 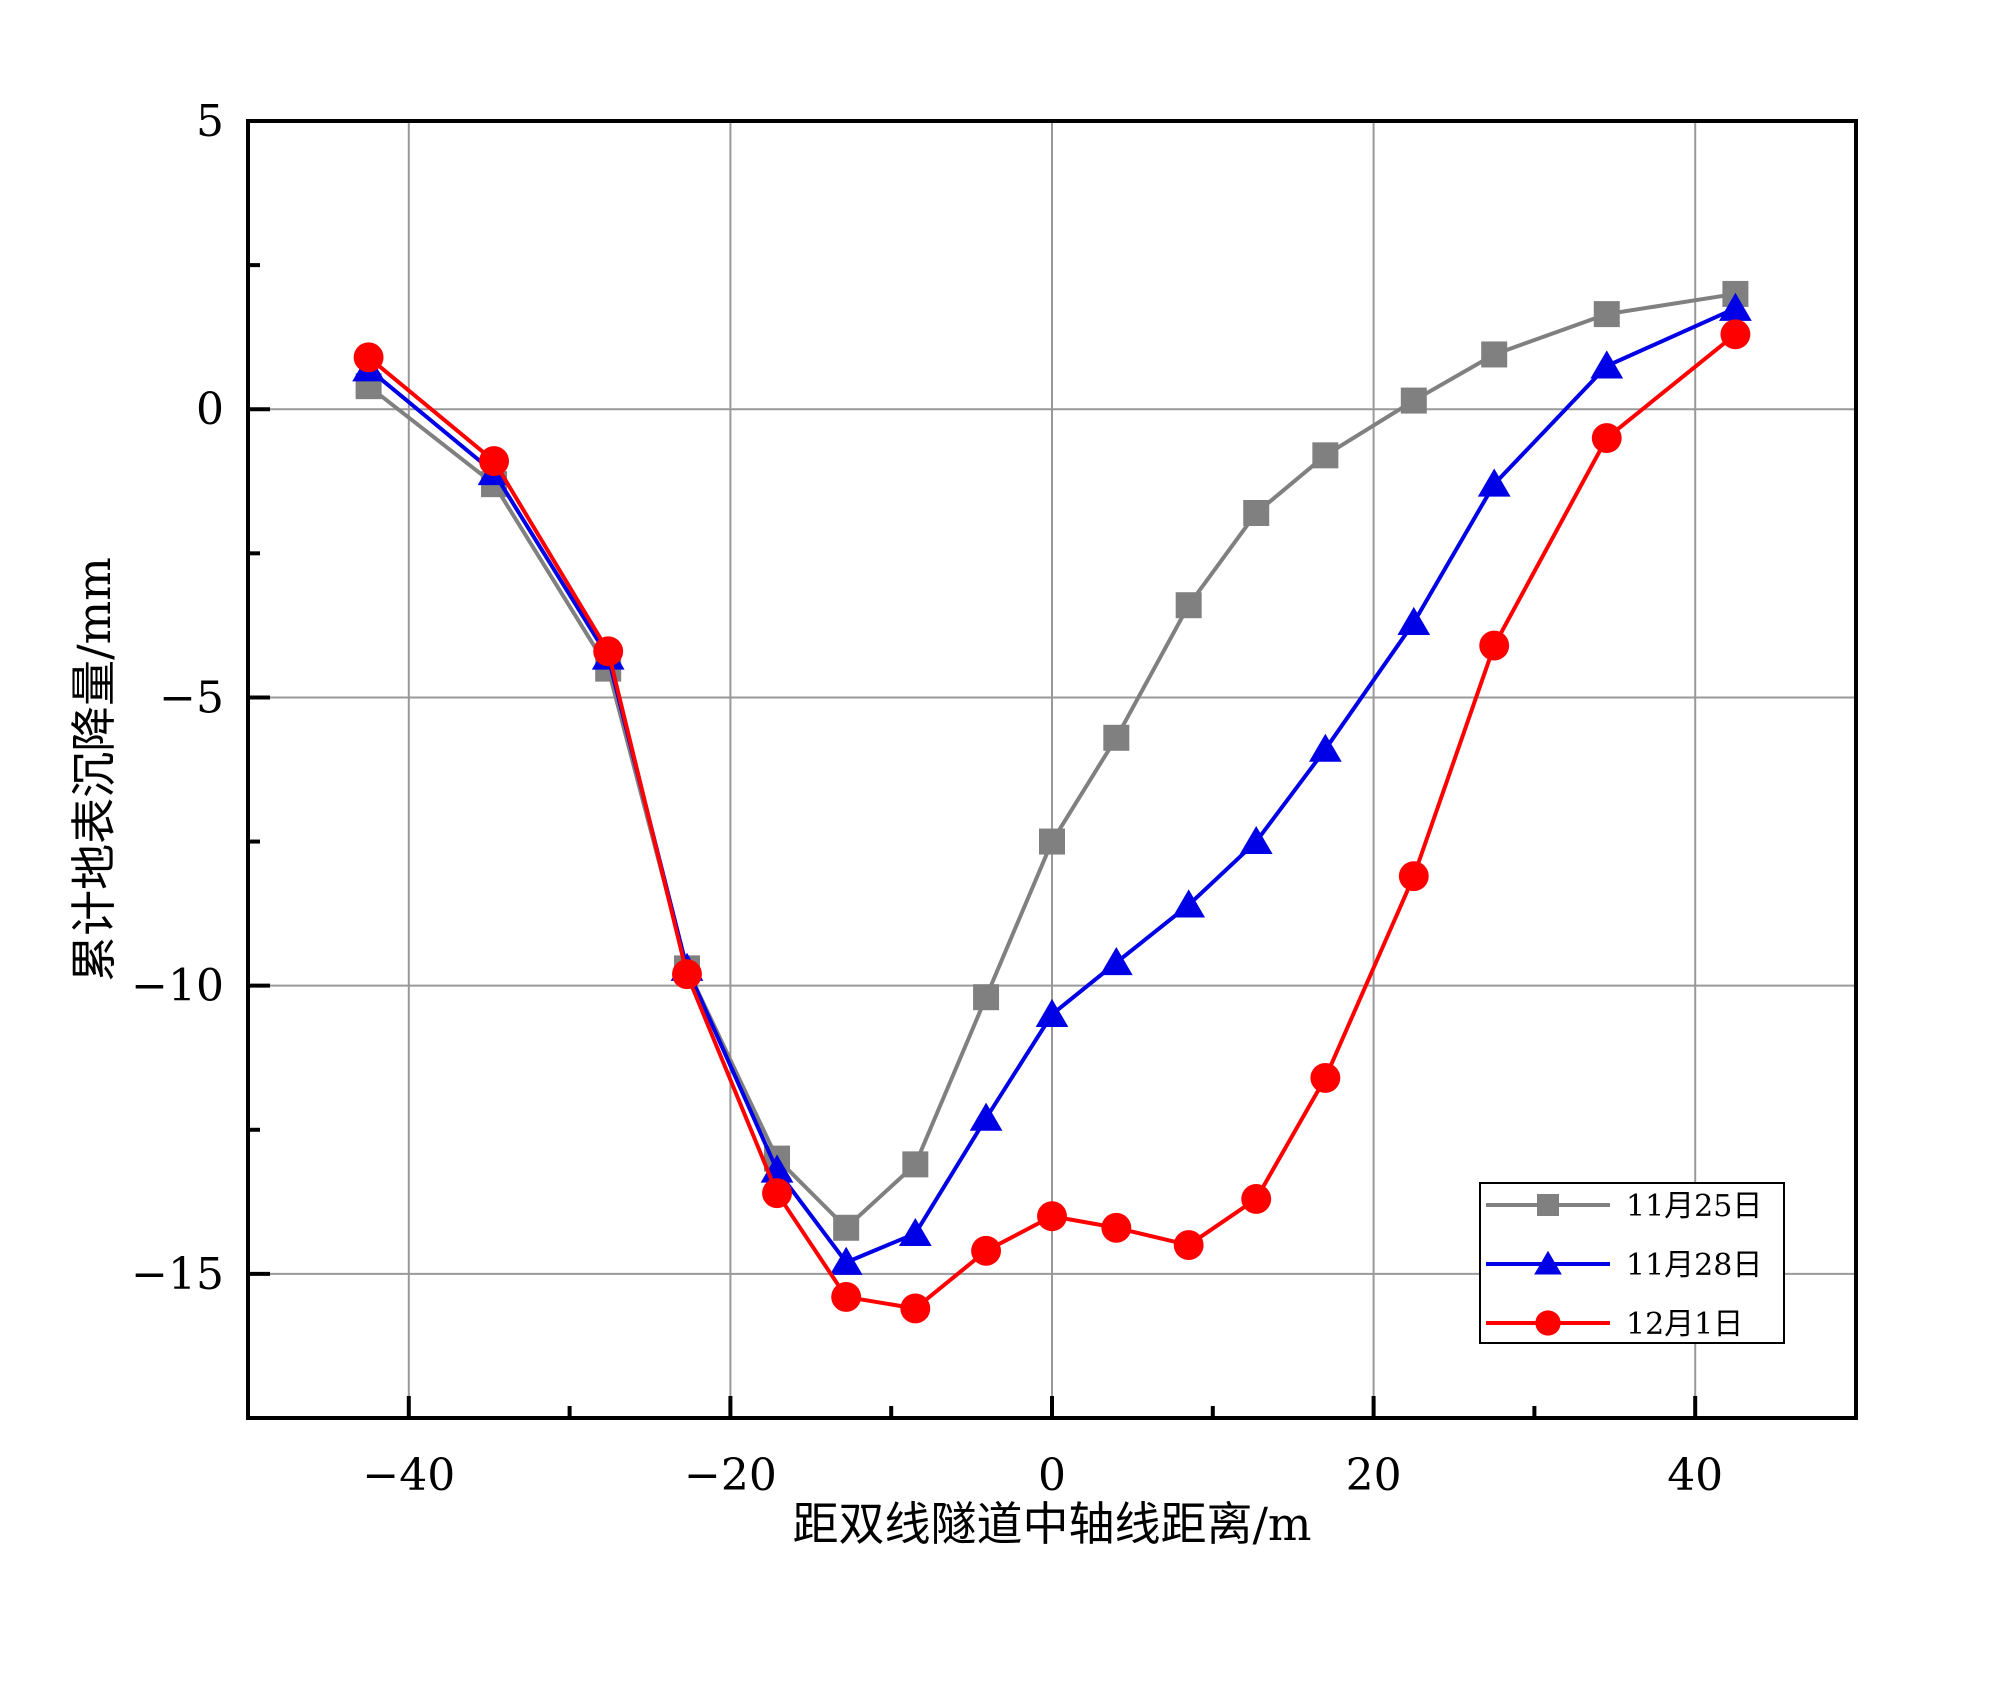 What do you see at coordinates (1694, 1265) in the screenshot?
I see `legend-label: 11月28日` at bounding box center [1694, 1265].